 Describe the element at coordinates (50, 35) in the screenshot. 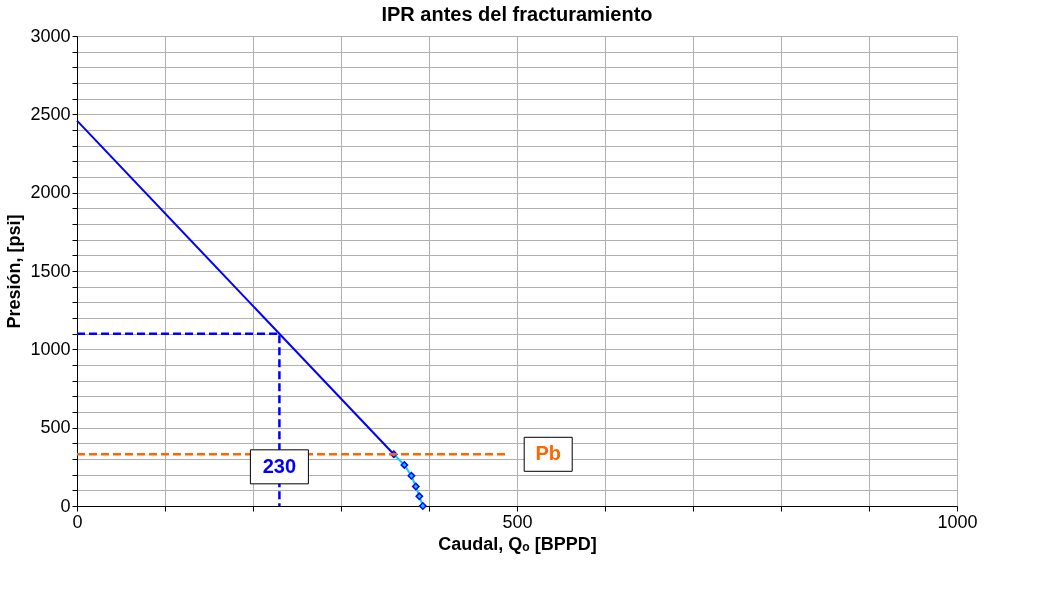

I see `y-tick-label: 3000` at that location.